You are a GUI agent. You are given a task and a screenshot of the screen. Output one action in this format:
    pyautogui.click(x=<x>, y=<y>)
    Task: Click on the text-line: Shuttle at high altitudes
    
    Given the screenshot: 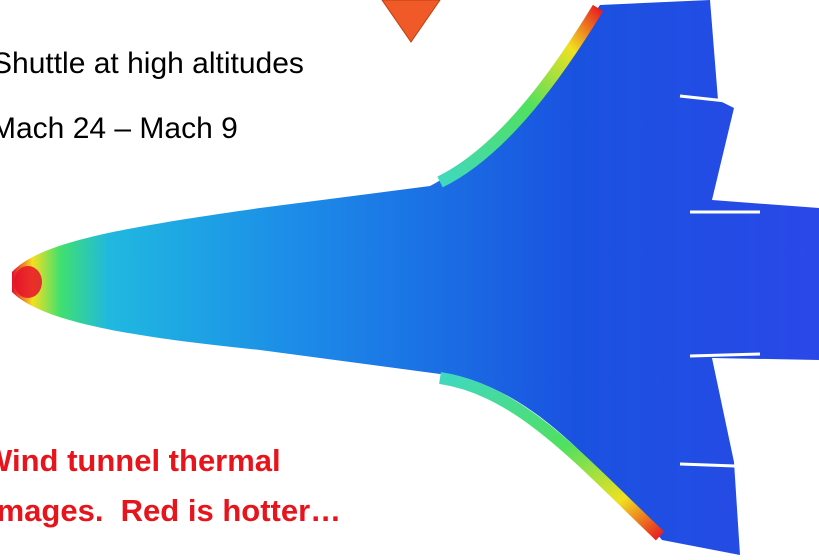 What is the action you would take?
    pyautogui.click(x=152, y=63)
    